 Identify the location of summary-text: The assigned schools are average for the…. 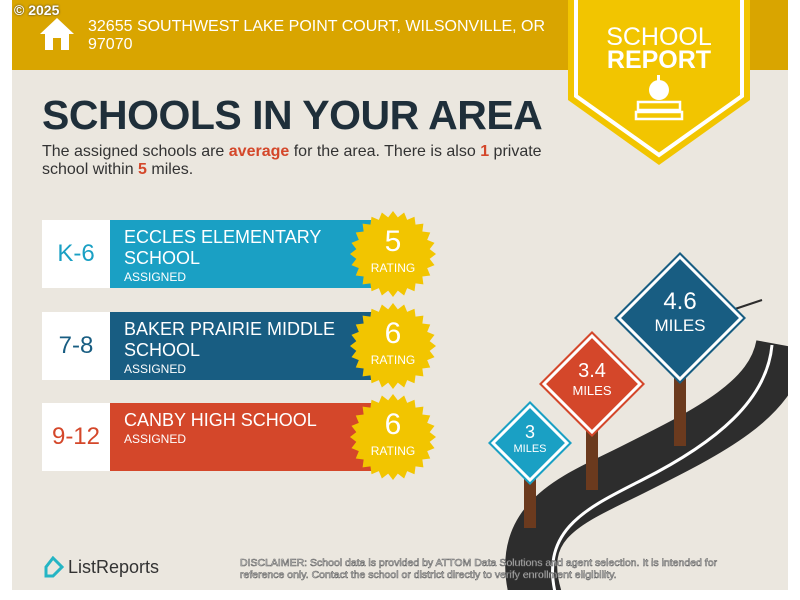
(292, 160).